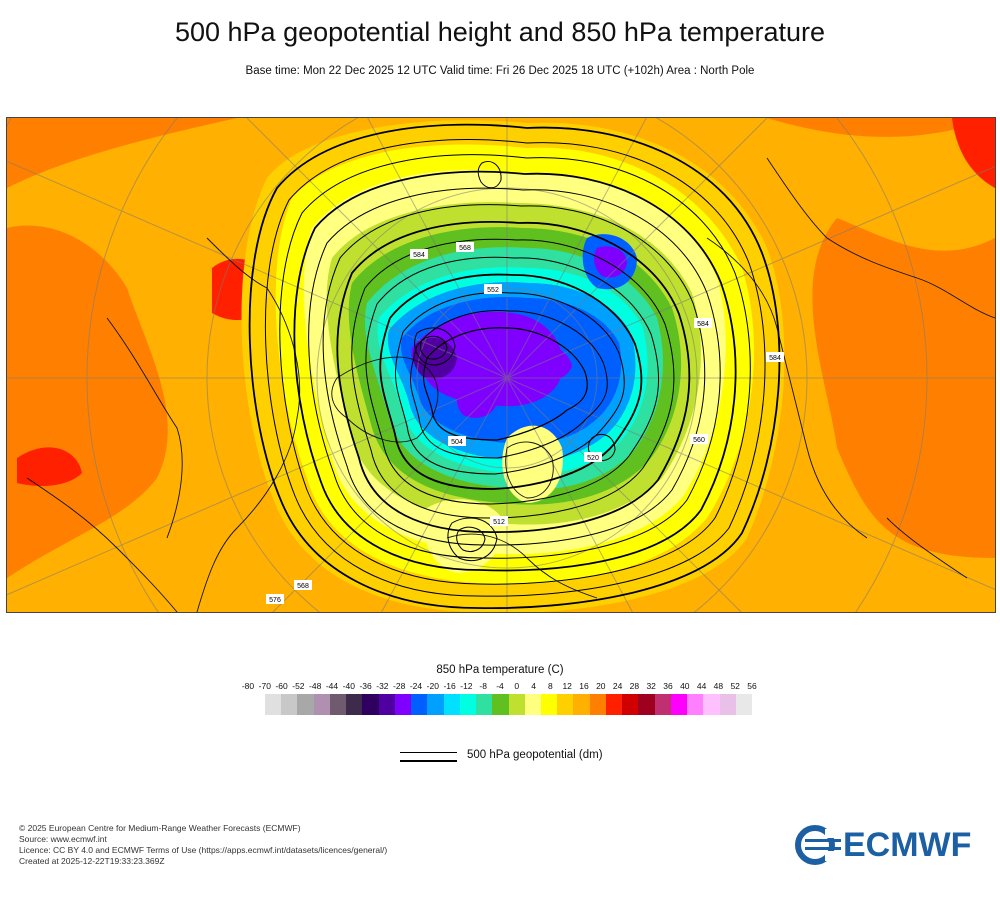 This screenshot has height=900, width=1000. I want to click on temp-band-m32, so click(487, 359).